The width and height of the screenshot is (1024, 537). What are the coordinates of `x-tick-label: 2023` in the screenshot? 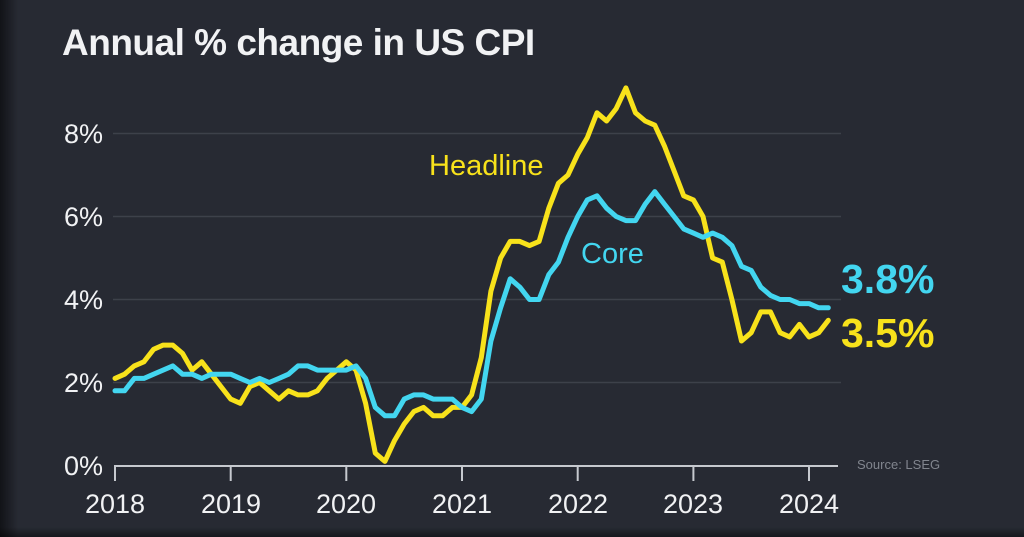 It's located at (693, 504).